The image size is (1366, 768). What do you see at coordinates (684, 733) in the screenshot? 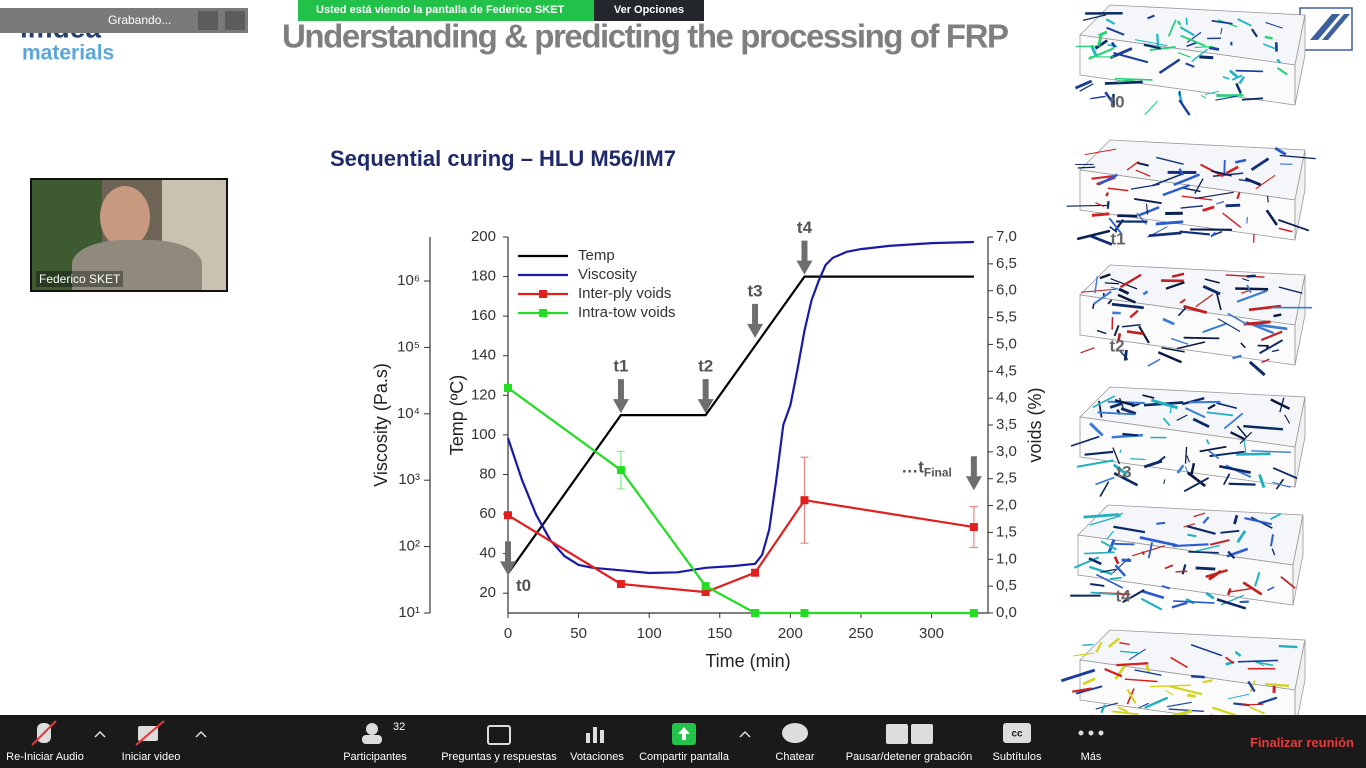
I see `share-arrow` at bounding box center [684, 733].